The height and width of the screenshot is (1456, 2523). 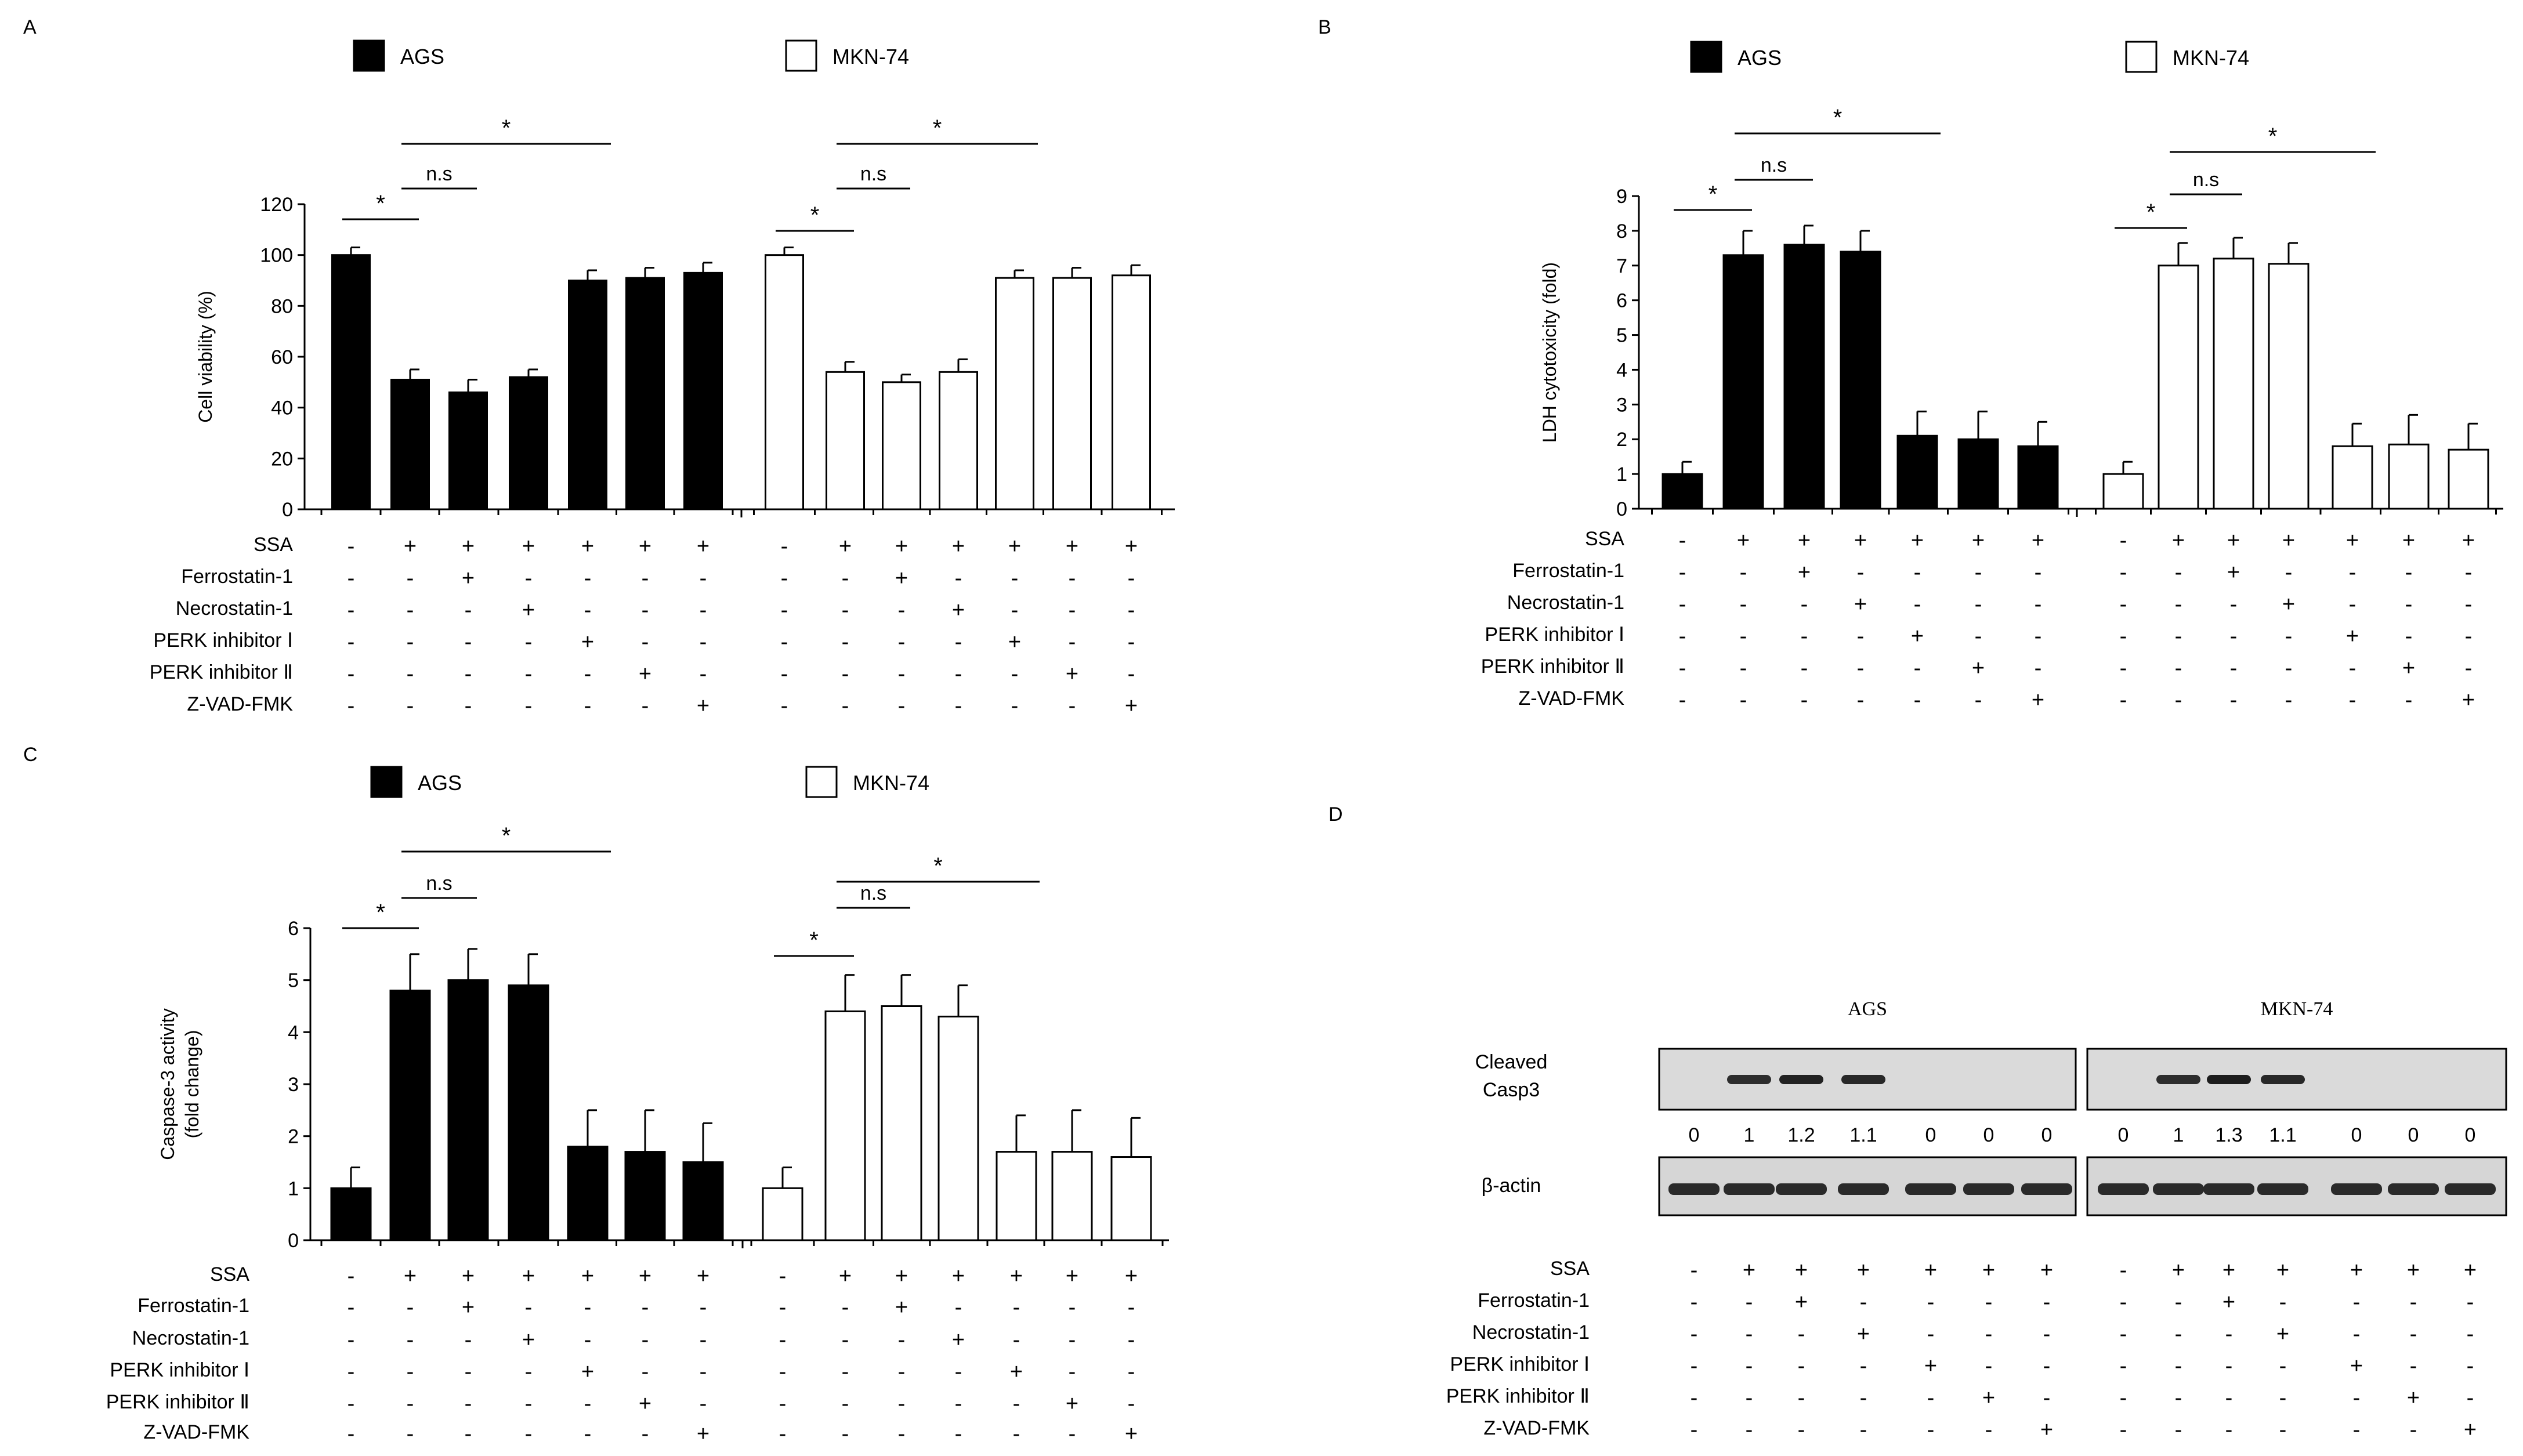 What do you see at coordinates (293, 1085) in the screenshot?
I see `y-tick-label: 3` at bounding box center [293, 1085].